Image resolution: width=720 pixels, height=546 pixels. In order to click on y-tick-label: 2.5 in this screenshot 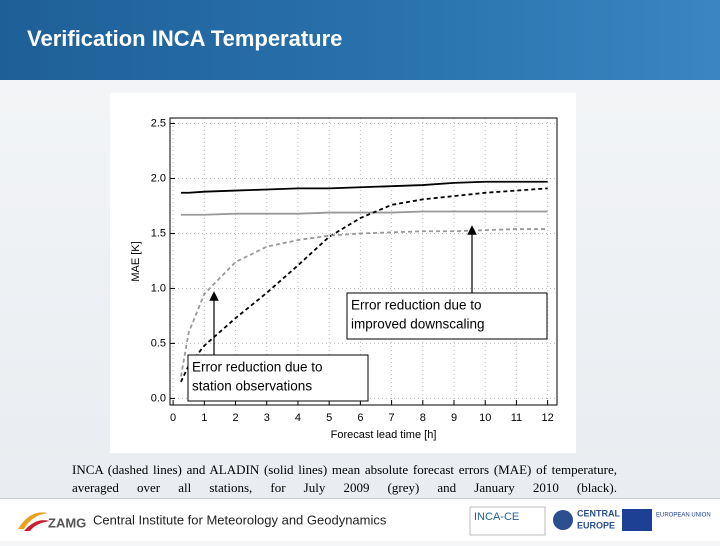, I will do `click(158, 123)`.